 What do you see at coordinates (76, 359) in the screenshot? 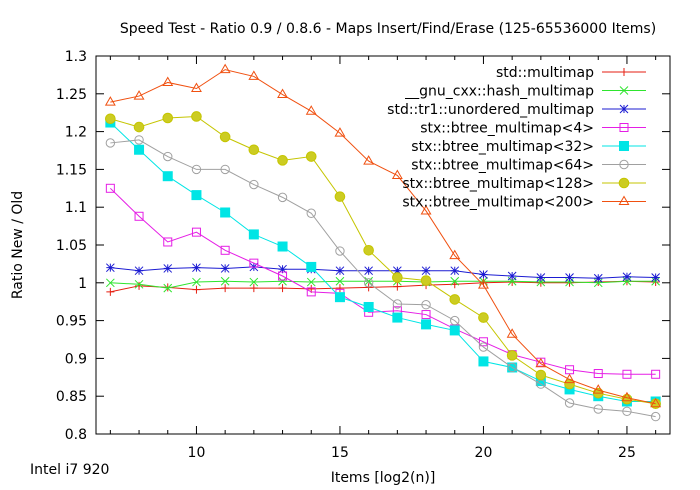
I see `y-tick-label: 0.9` at bounding box center [76, 359].